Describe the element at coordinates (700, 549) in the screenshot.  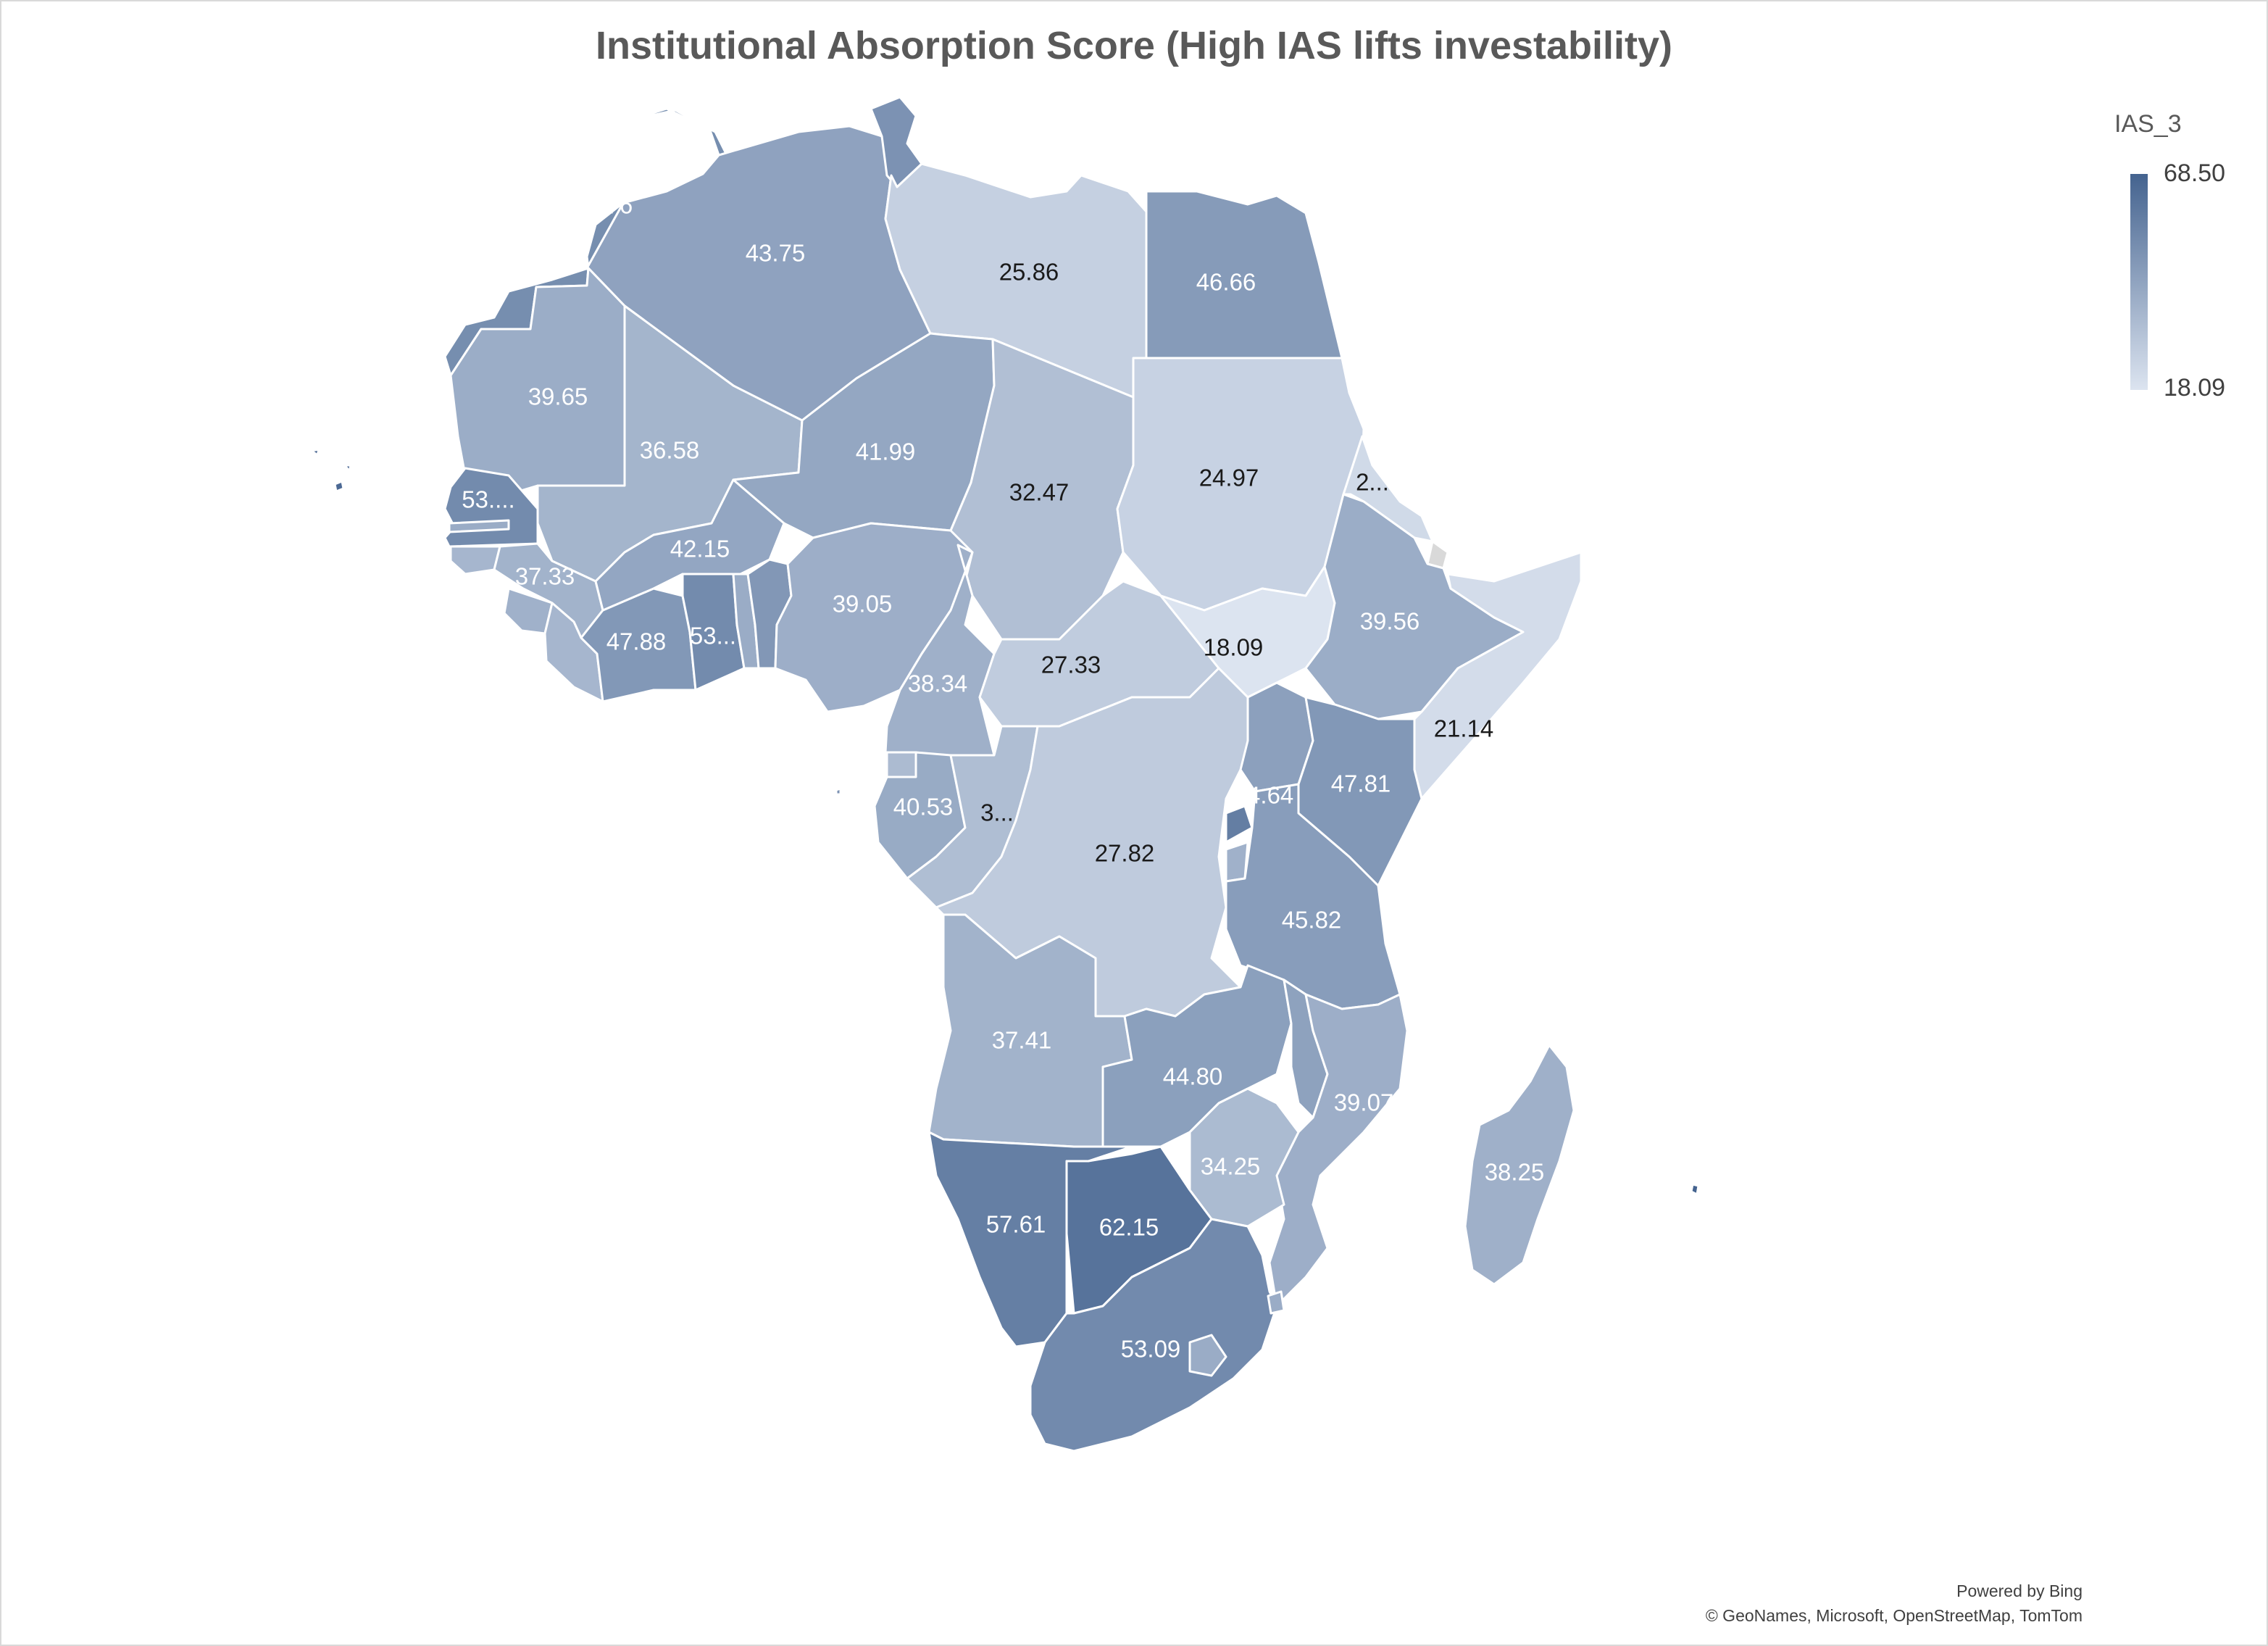
I see `value-label-burkina-faso: 42.15` at that location.